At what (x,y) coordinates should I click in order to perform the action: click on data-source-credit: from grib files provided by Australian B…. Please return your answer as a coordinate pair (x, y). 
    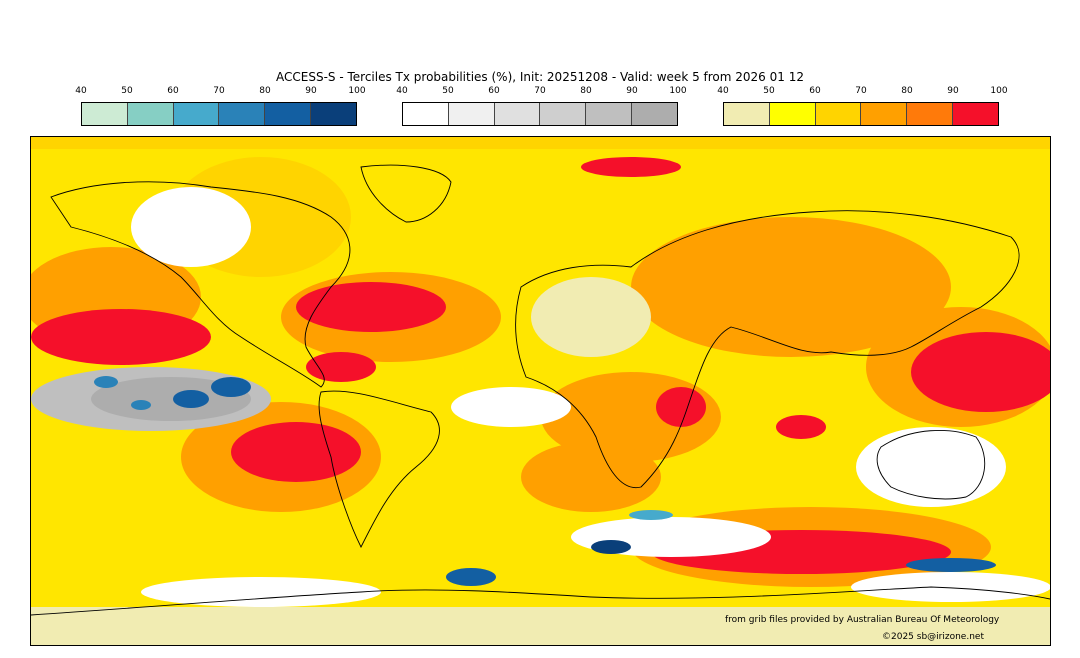
    Looking at the image, I should click on (862, 620).